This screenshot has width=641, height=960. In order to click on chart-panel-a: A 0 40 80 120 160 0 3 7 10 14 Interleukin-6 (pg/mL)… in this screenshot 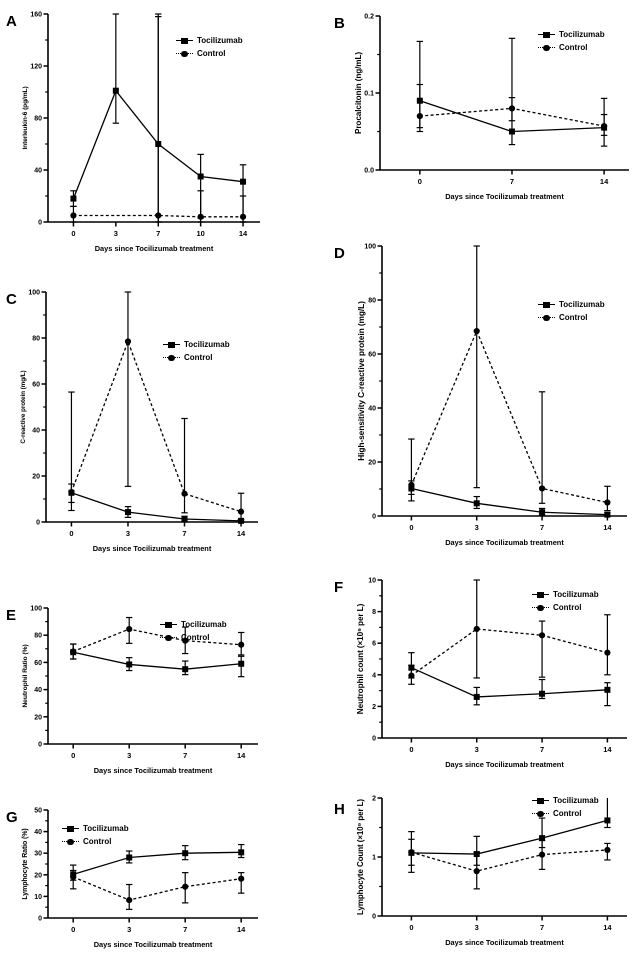, I will do `click(160, 136)`.